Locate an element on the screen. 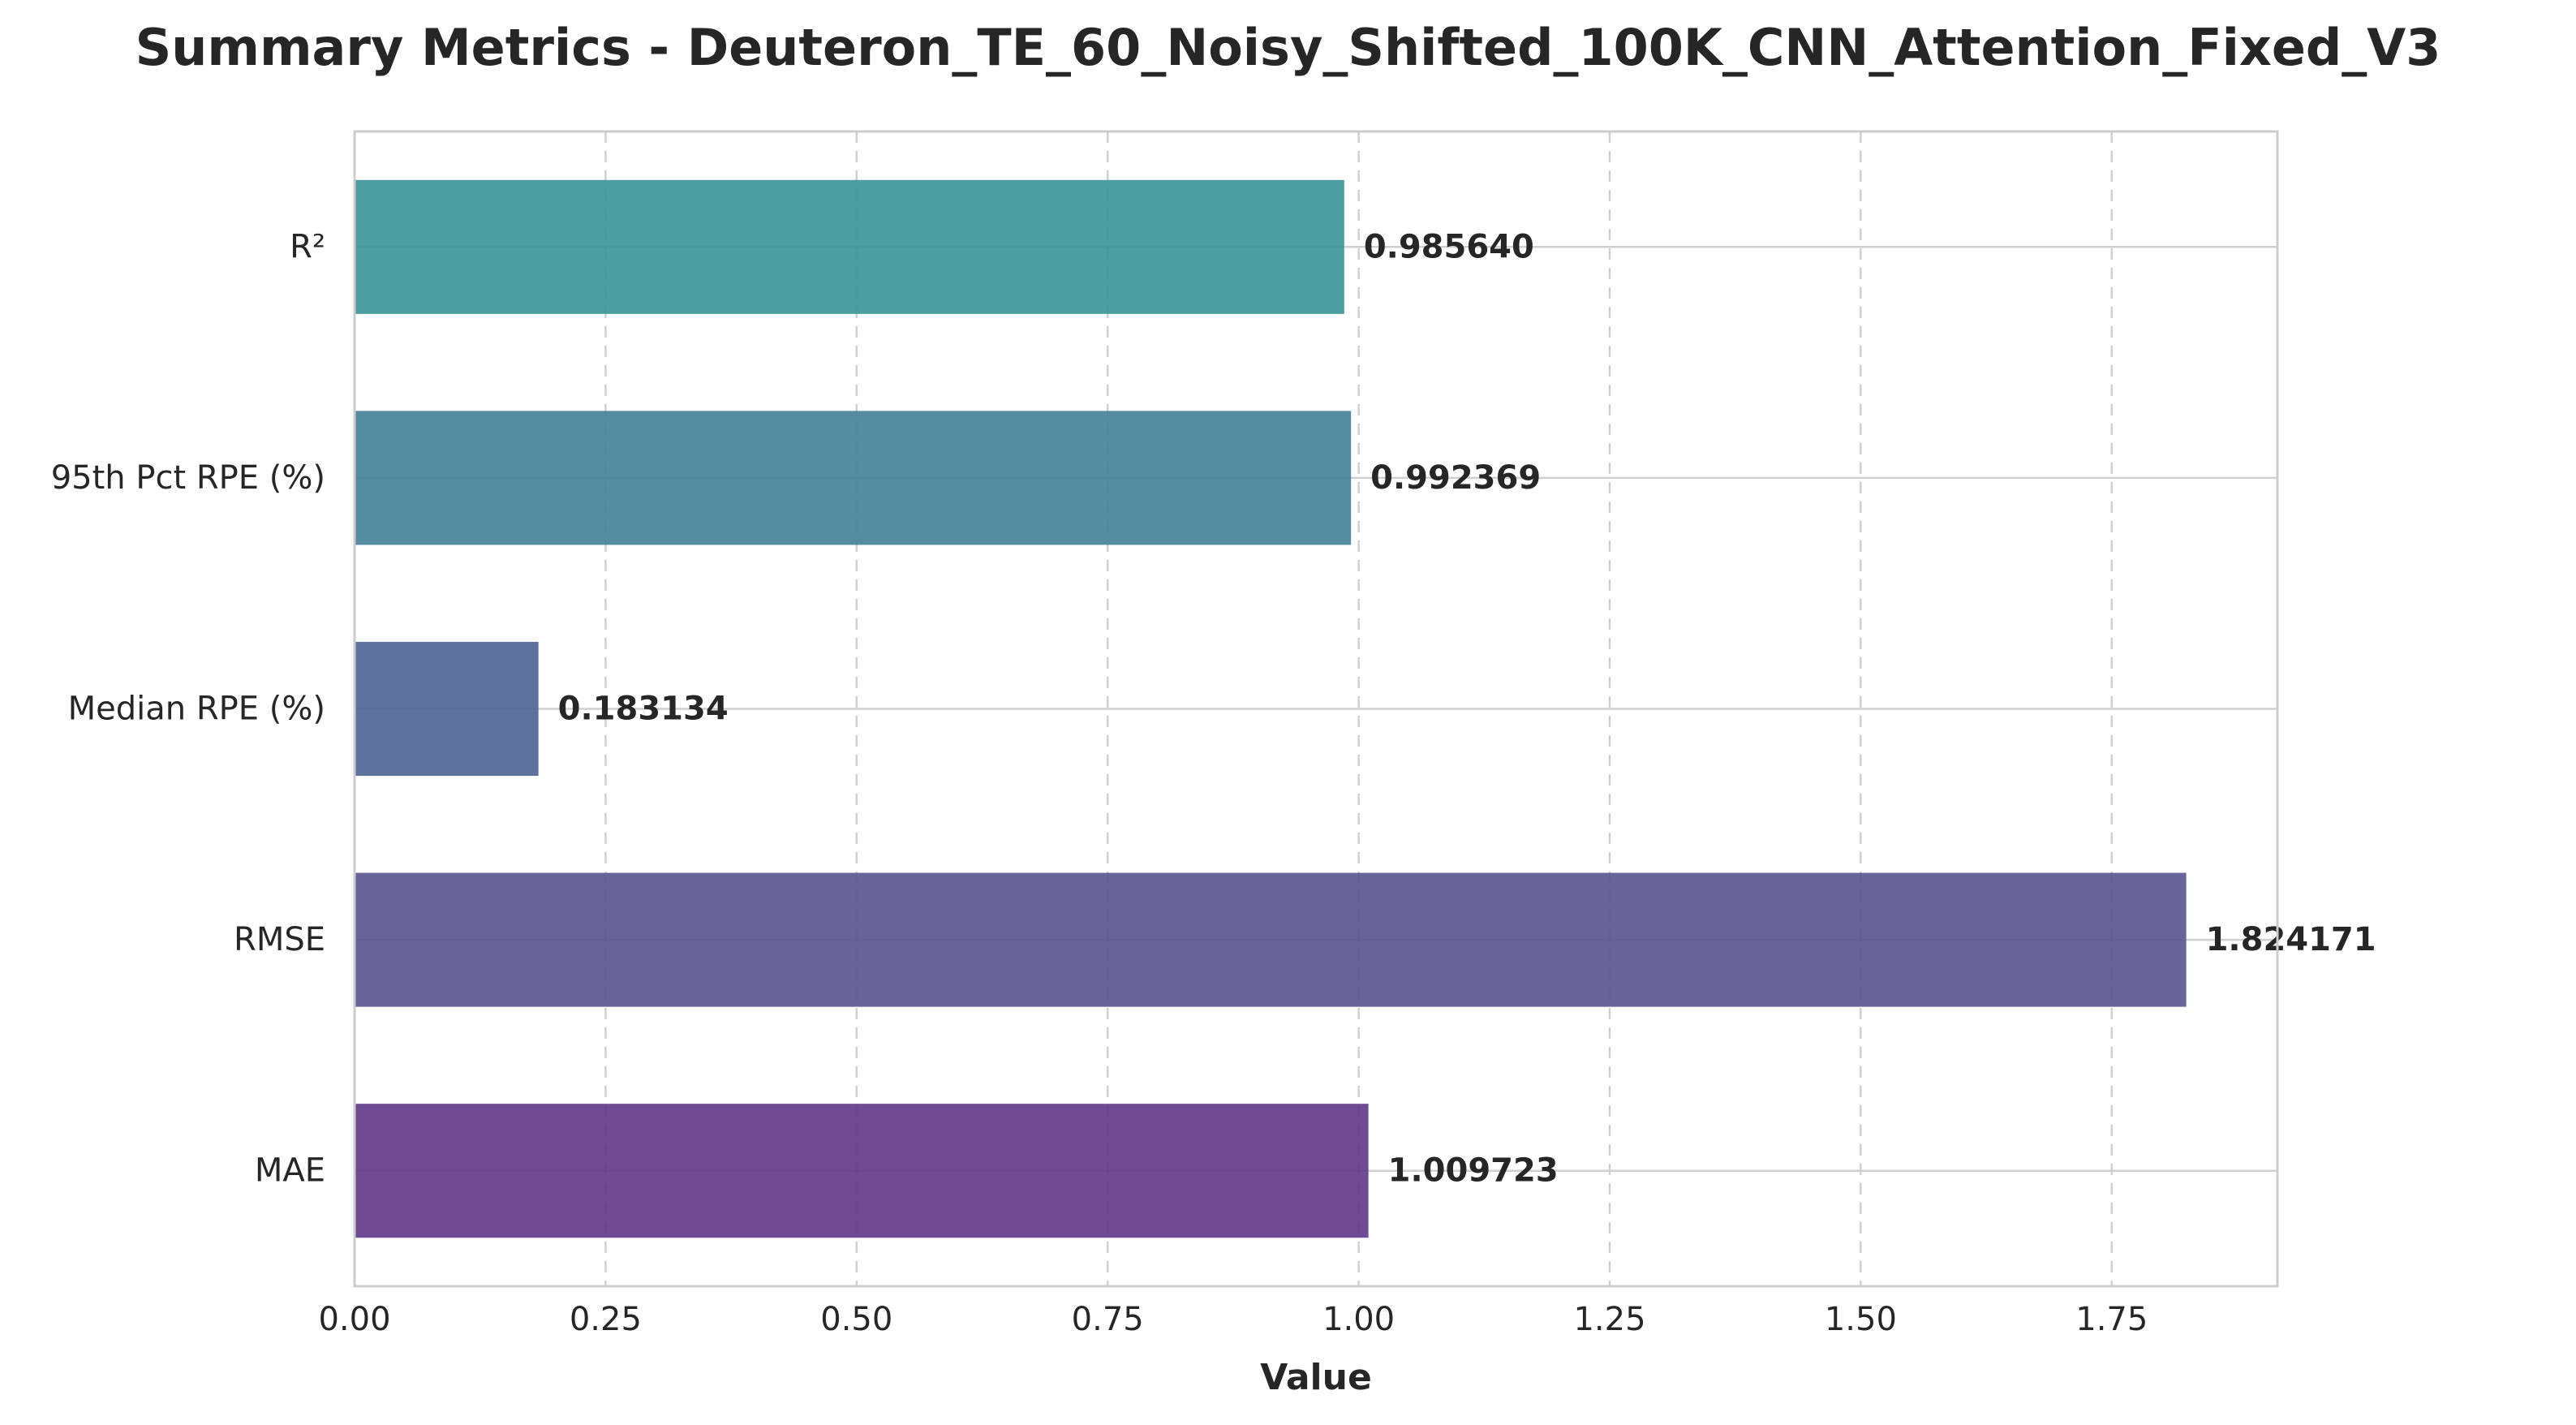 Image resolution: width=2576 pixels, height=1425 pixels. value-label: 1.009723 is located at coordinates (1474, 1171).